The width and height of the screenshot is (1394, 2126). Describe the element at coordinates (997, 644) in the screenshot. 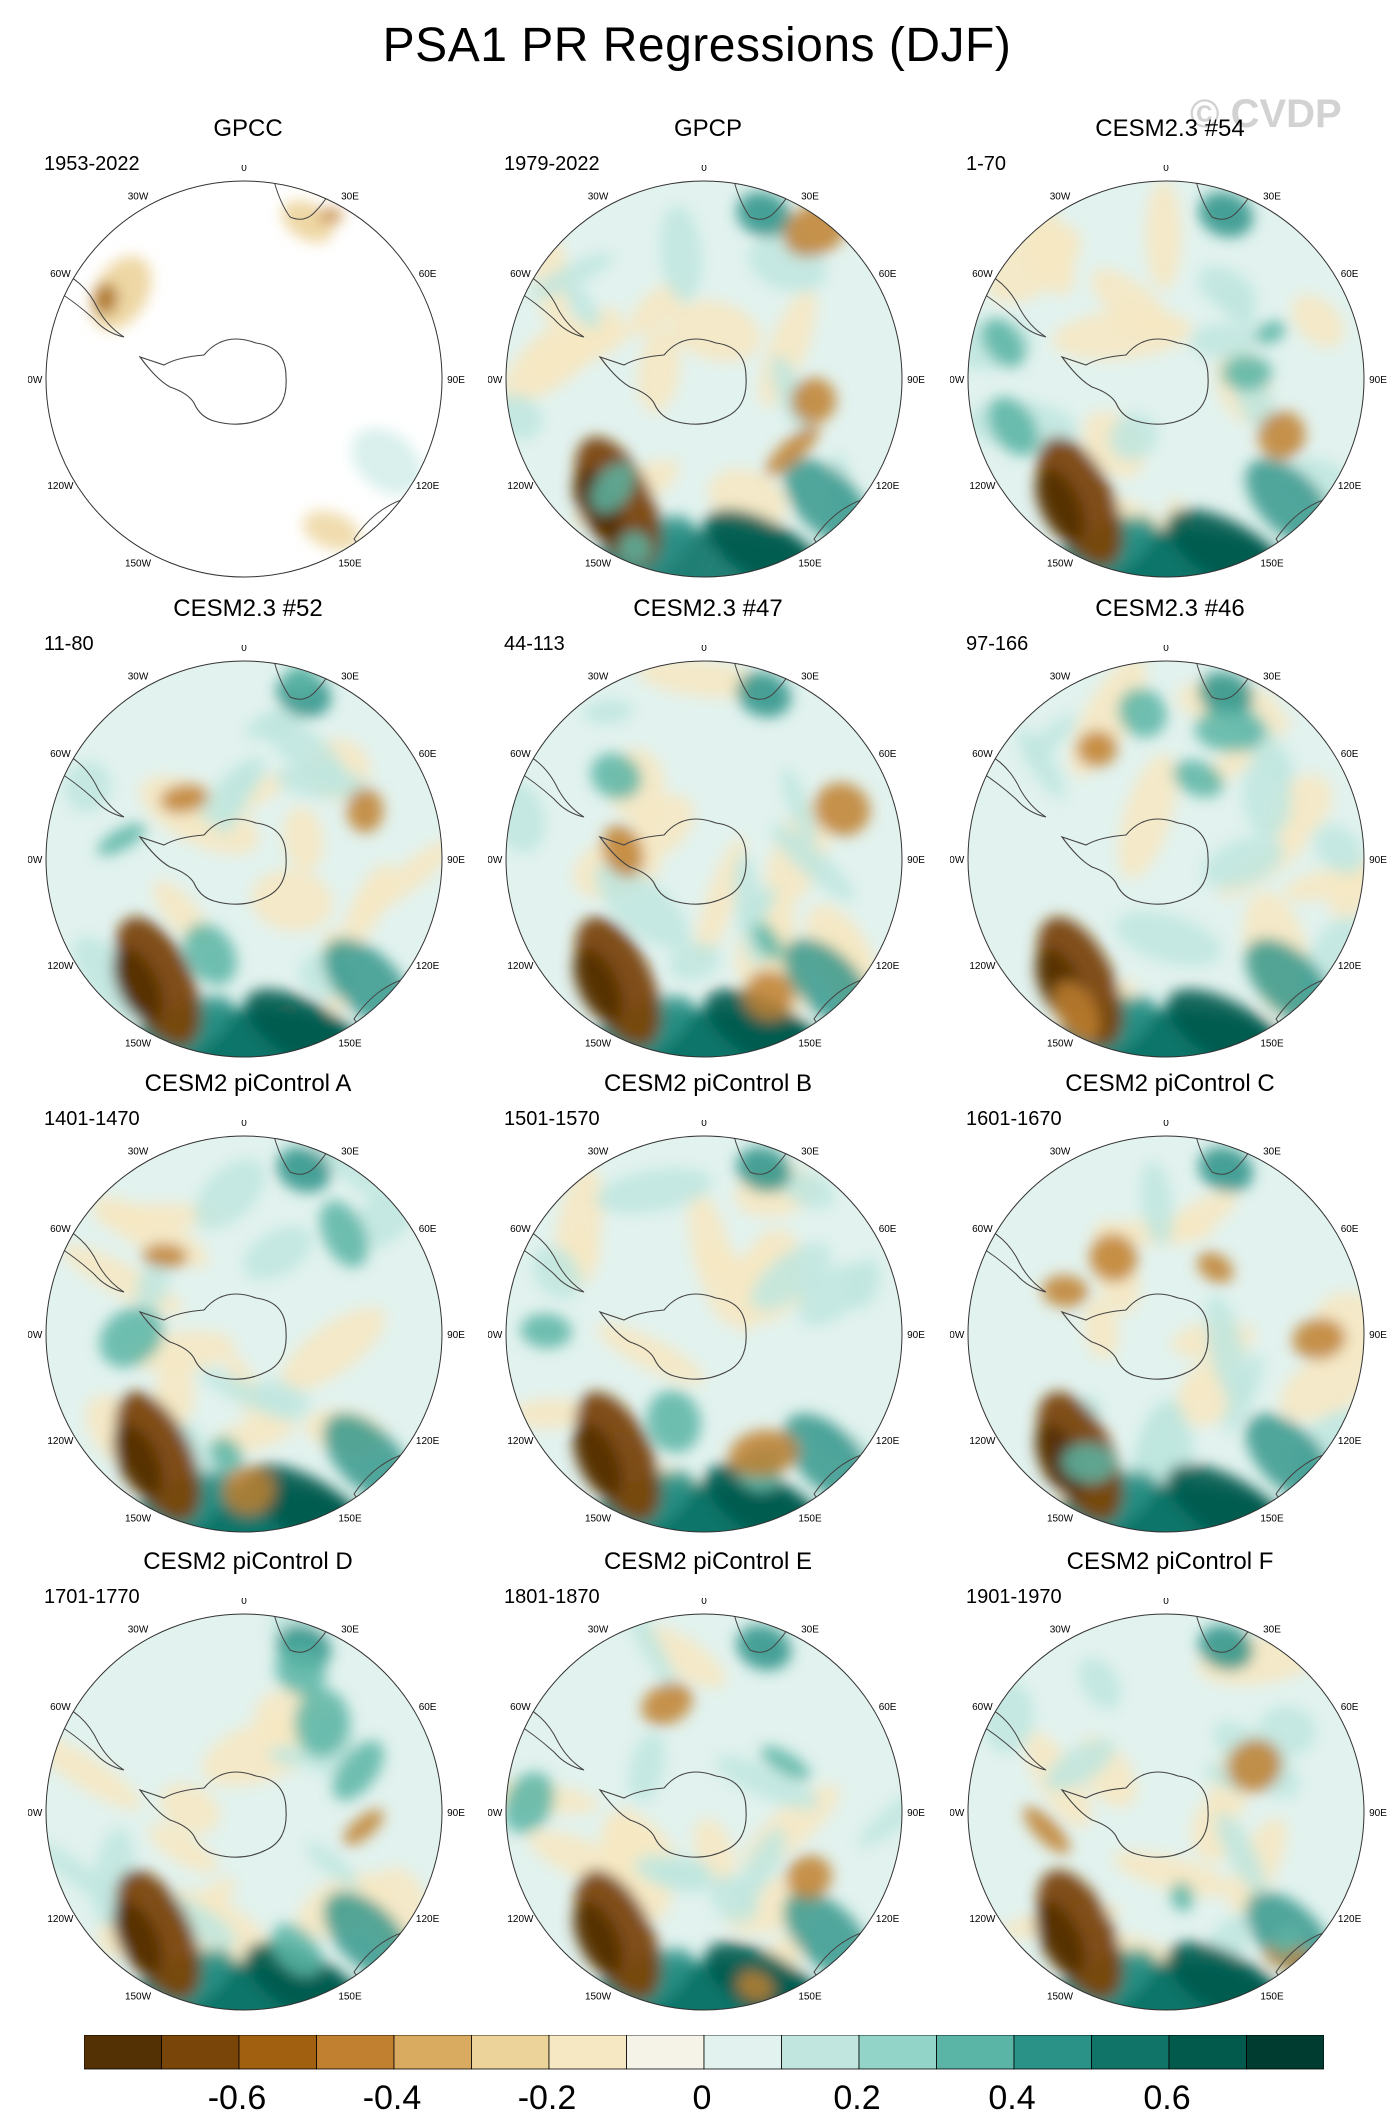

I see `panel-years: 97-166` at that location.